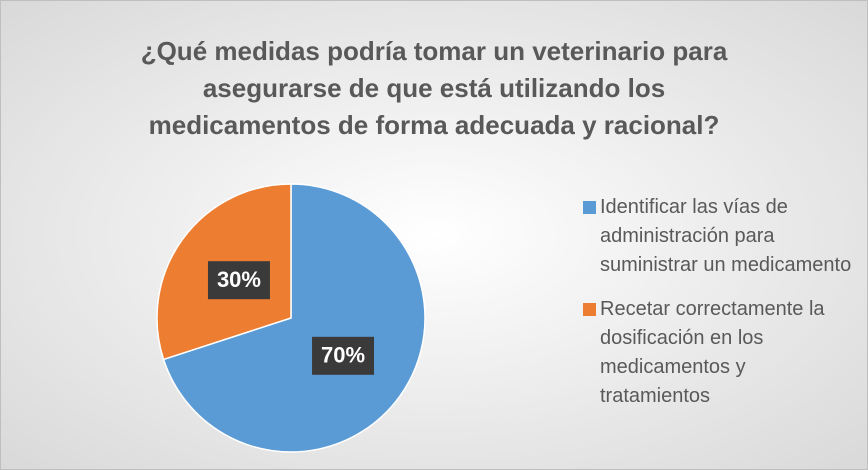 This screenshot has width=868, height=470. I want to click on data-label: 70%, so click(343, 355).